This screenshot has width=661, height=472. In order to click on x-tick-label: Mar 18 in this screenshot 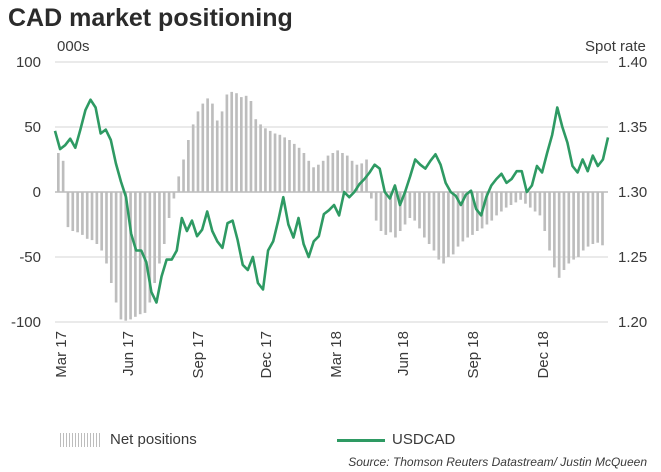, I will do `click(336, 354)`.